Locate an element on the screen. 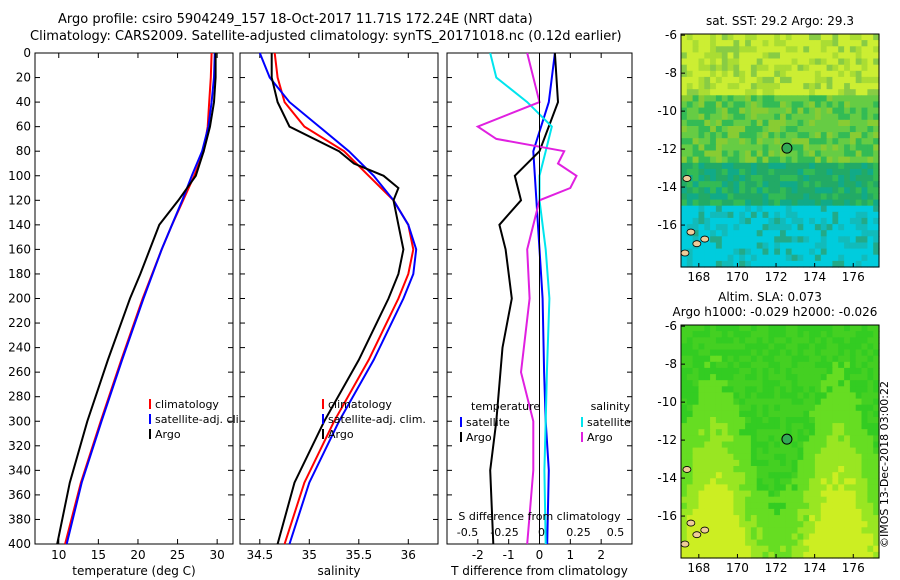 This screenshot has width=900, height=580. s-tick-label: 0 is located at coordinates (541, 532).